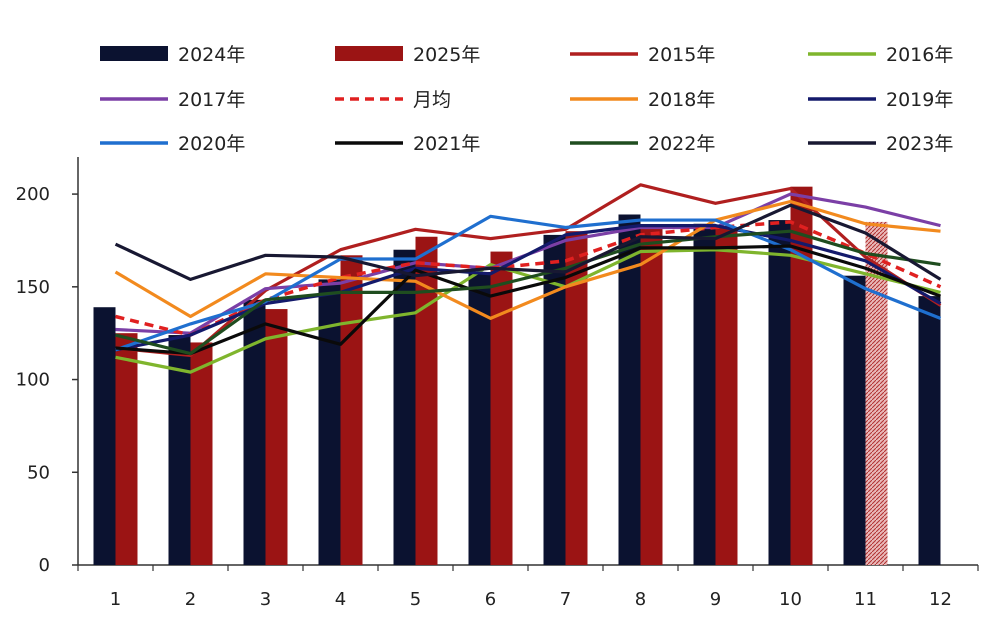 Image resolution: width=1006 pixels, height=627 pixels. I want to click on legend-label-2016年: 2016年, so click(919, 55).